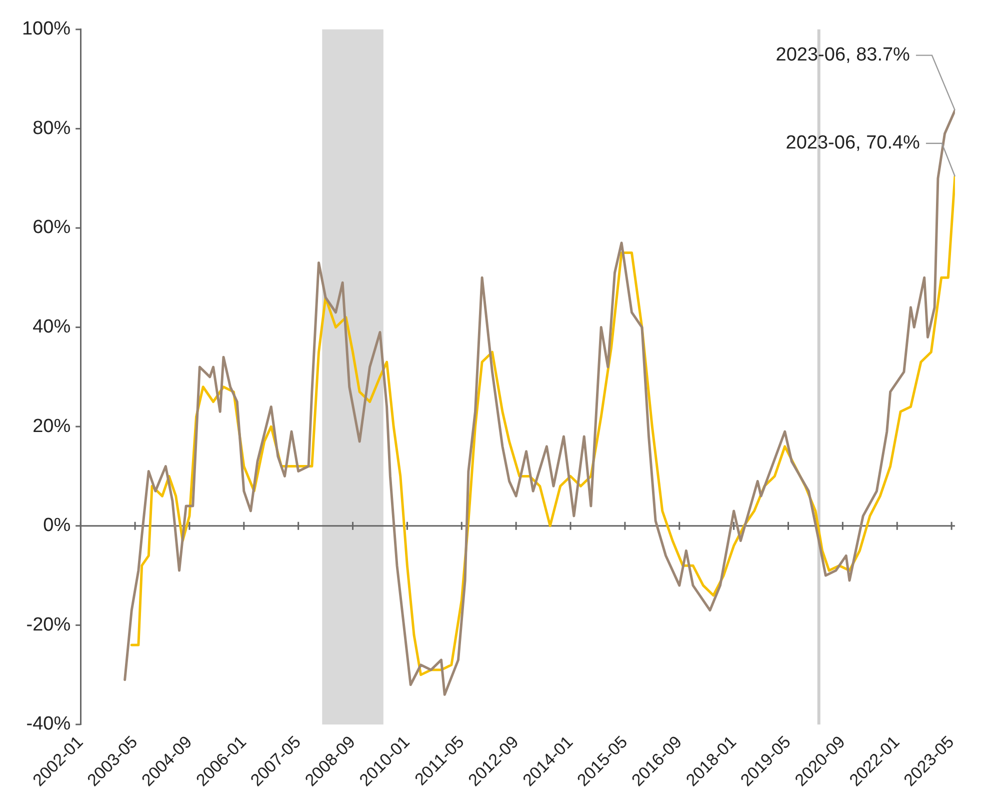 This screenshot has height=811, width=982. I want to click on y-tick-label: 20%, so click(51, 426).